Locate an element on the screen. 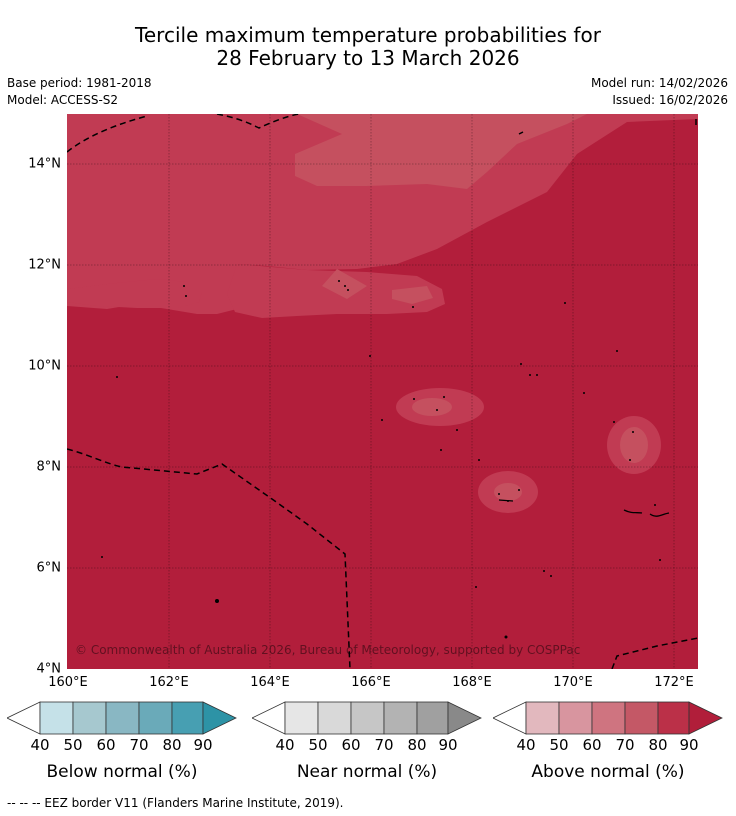  probability-pocket-5-core is located at coordinates (634, 445).